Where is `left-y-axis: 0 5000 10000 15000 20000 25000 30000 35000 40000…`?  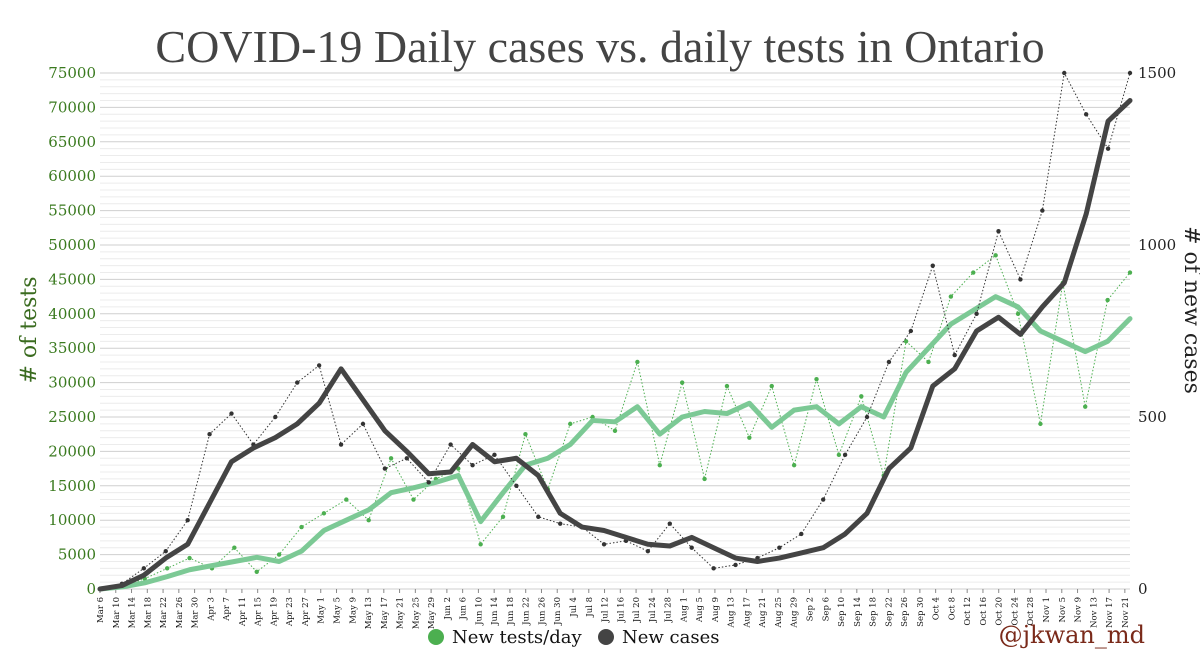 left-y-axis: 0 5000 10000 15000 20000 25000 30000 35000 40000… is located at coordinates (72, 331).